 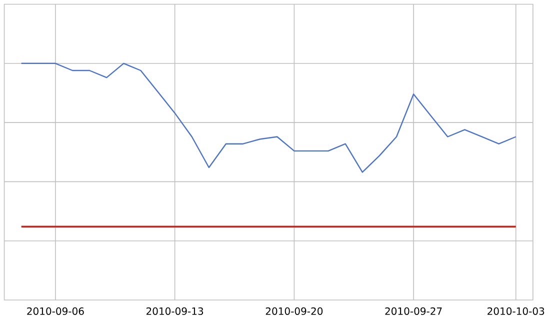 I want to click on x-tick-label: 2010-09-27, so click(x=413, y=311).